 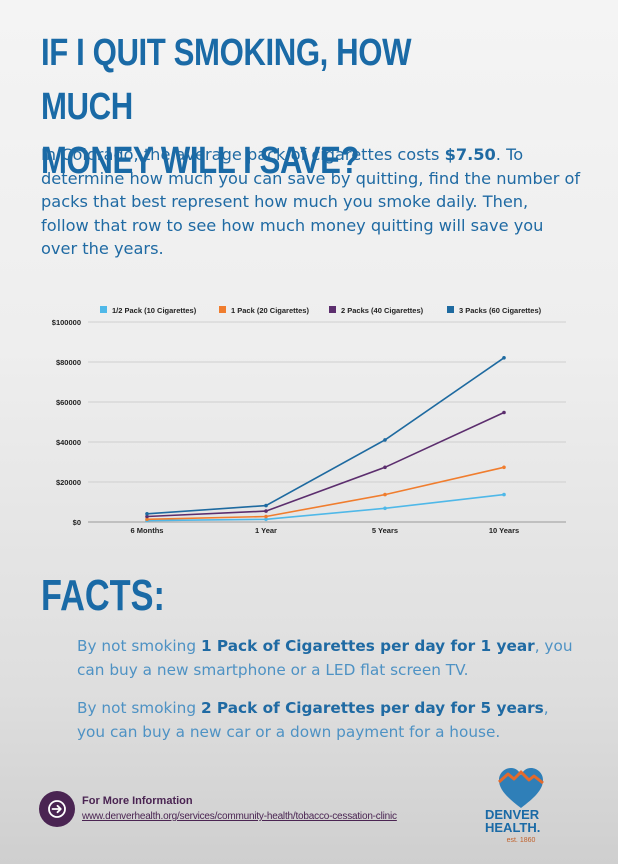 What do you see at coordinates (68, 482) in the screenshot?
I see `y-tick-label: $20000` at bounding box center [68, 482].